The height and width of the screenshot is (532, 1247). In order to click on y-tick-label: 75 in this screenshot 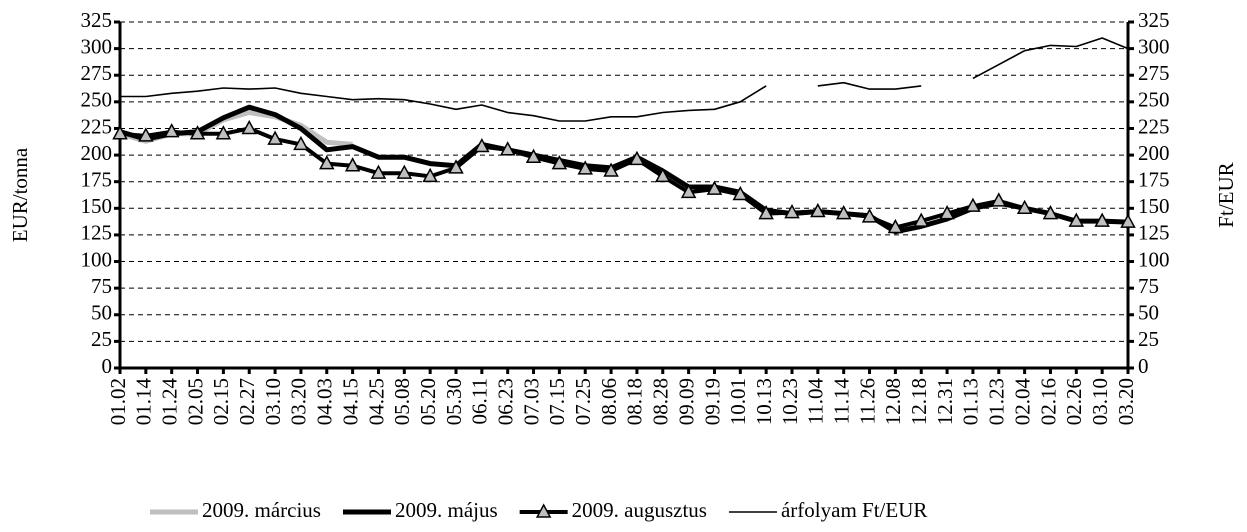, I will do `click(101, 286)`.